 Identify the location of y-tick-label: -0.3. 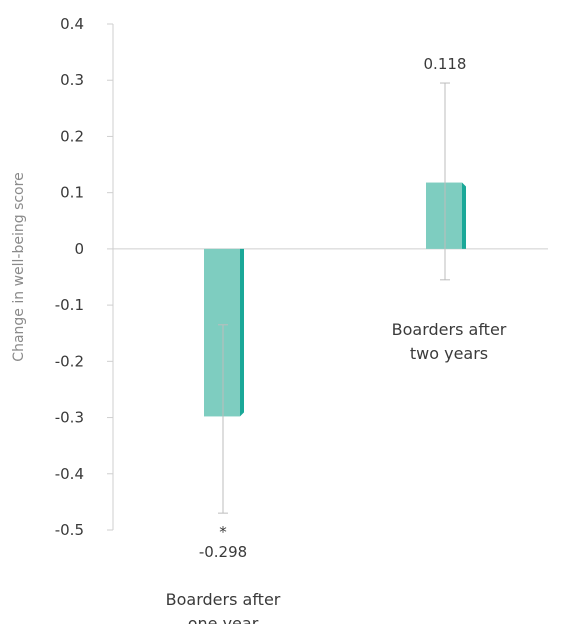
(69, 418).